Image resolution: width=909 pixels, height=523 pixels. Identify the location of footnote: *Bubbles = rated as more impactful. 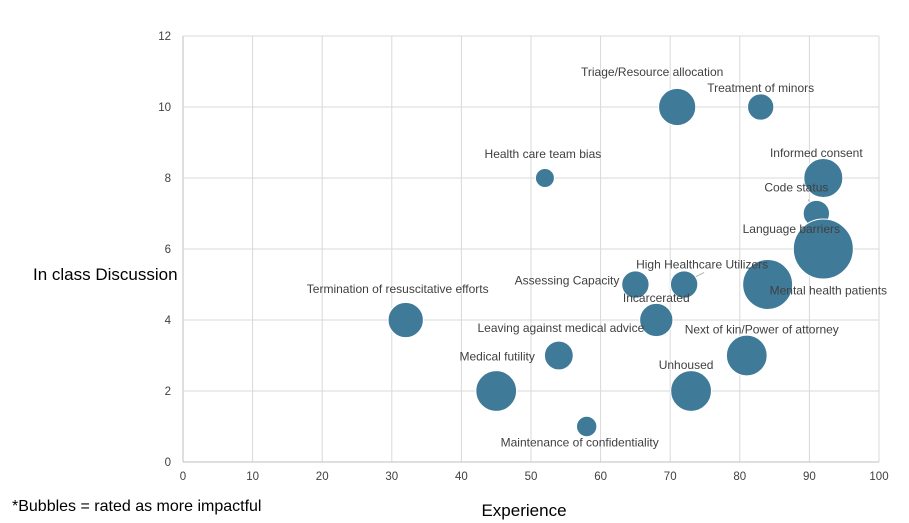
(136, 506).